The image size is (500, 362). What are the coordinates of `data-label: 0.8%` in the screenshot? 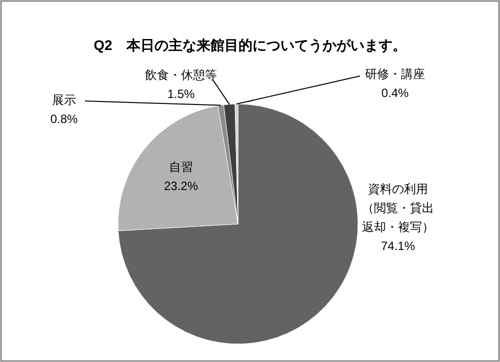 It's located at (64, 119).